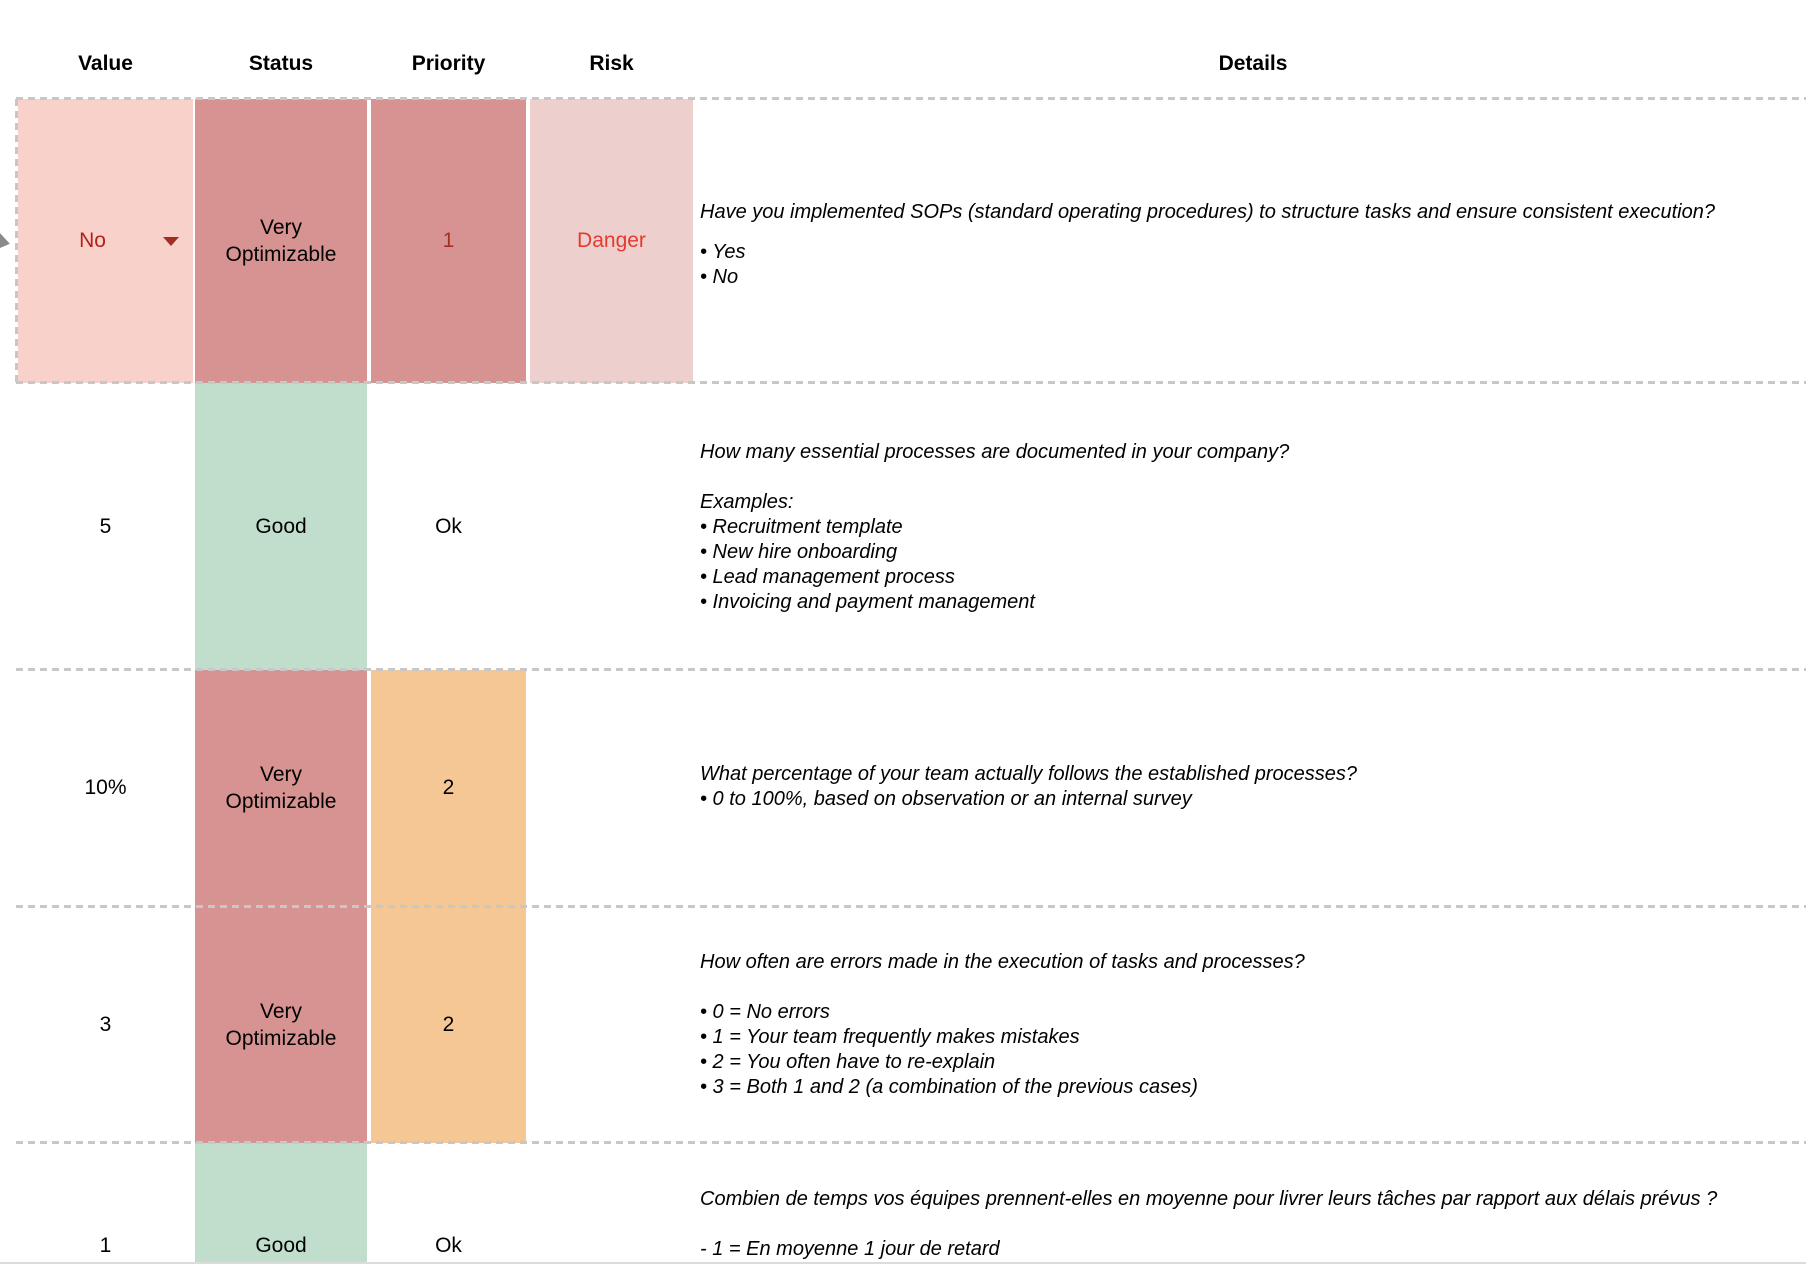 The image size is (1806, 1276). I want to click on cell-status-row5-text: Good, so click(281, 1245).